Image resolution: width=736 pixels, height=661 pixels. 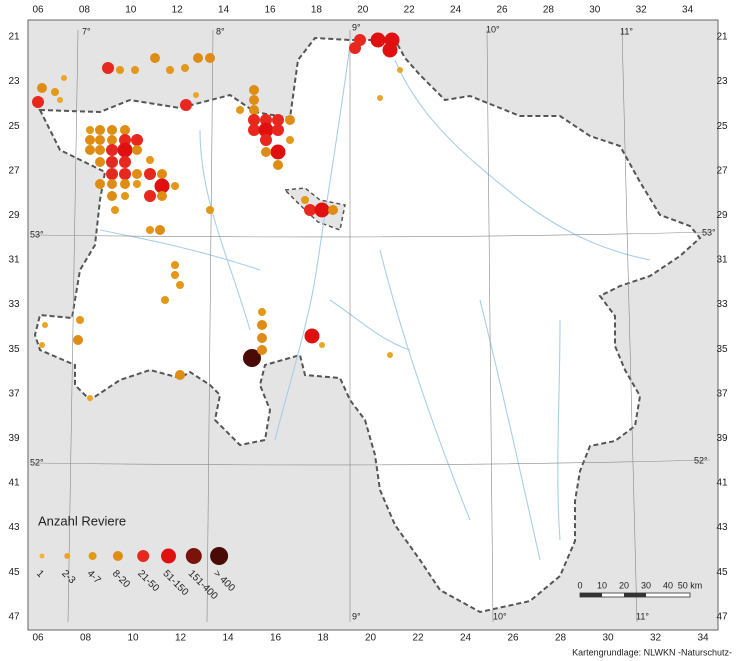 What do you see at coordinates (86, 638) in the screenshot?
I see `grid-label: 08` at bounding box center [86, 638].